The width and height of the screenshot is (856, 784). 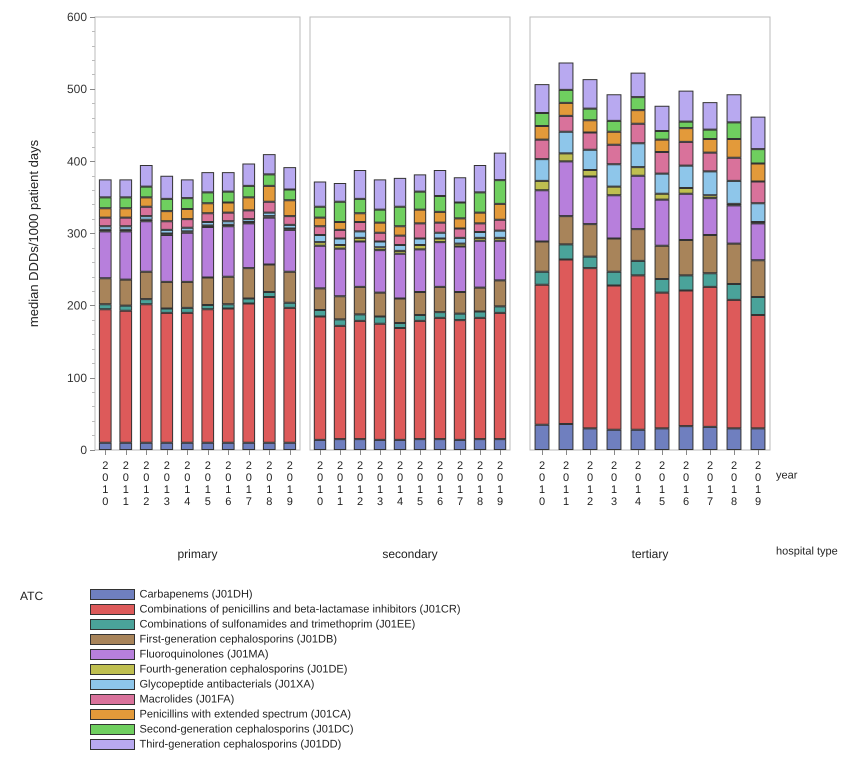 What do you see at coordinates (650, 554) in the screenshot?
I see `x-axis-title: tertiary` at bounding box center [650, 554].